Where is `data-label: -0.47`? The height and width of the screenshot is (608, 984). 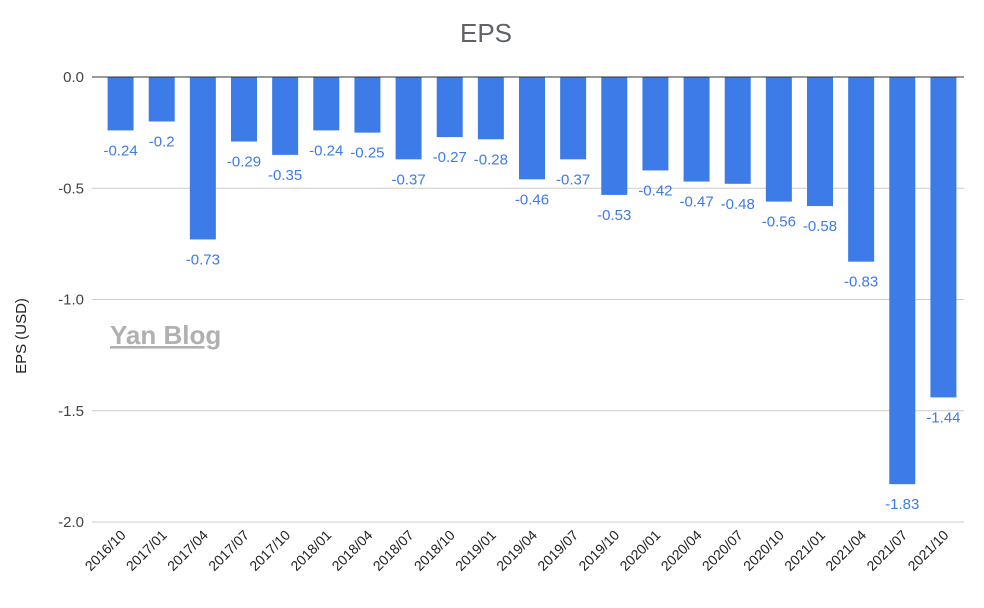
data-label: -0.47 is located at coordinates (696, 202).